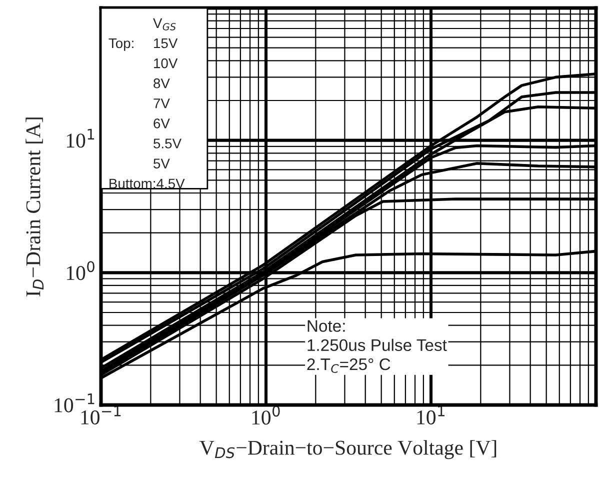 The image size is (599, 485). What do you see at coordinates (35, 207) in the screenshot?
I see `y-axis-title: I$_{D}$−Drain Current [A]` at bounding box center [35, 207].